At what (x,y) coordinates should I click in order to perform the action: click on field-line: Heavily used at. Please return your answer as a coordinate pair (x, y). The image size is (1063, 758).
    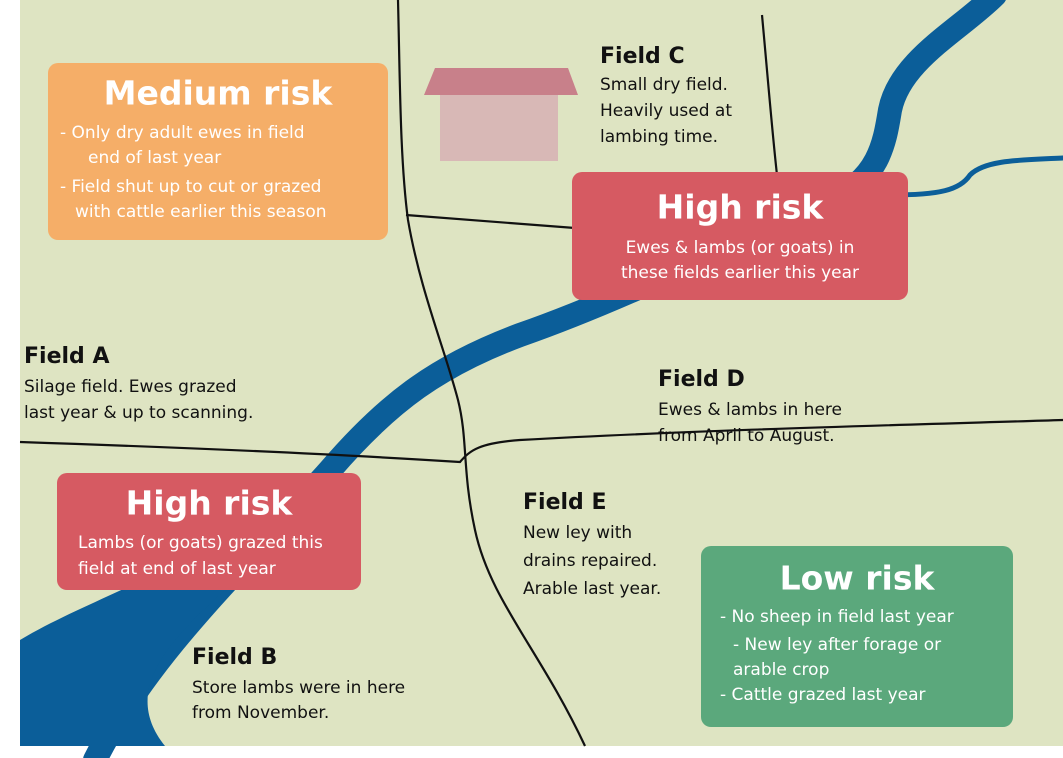
    Looking at the image, I should click on (666, 111).